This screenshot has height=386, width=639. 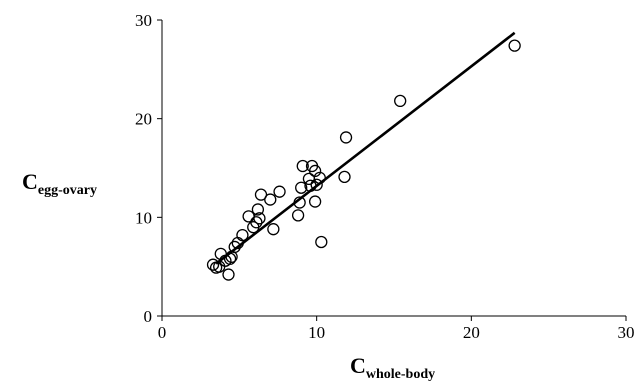 I want to click on x-tick-label: 0, so click(x=162, y=332).